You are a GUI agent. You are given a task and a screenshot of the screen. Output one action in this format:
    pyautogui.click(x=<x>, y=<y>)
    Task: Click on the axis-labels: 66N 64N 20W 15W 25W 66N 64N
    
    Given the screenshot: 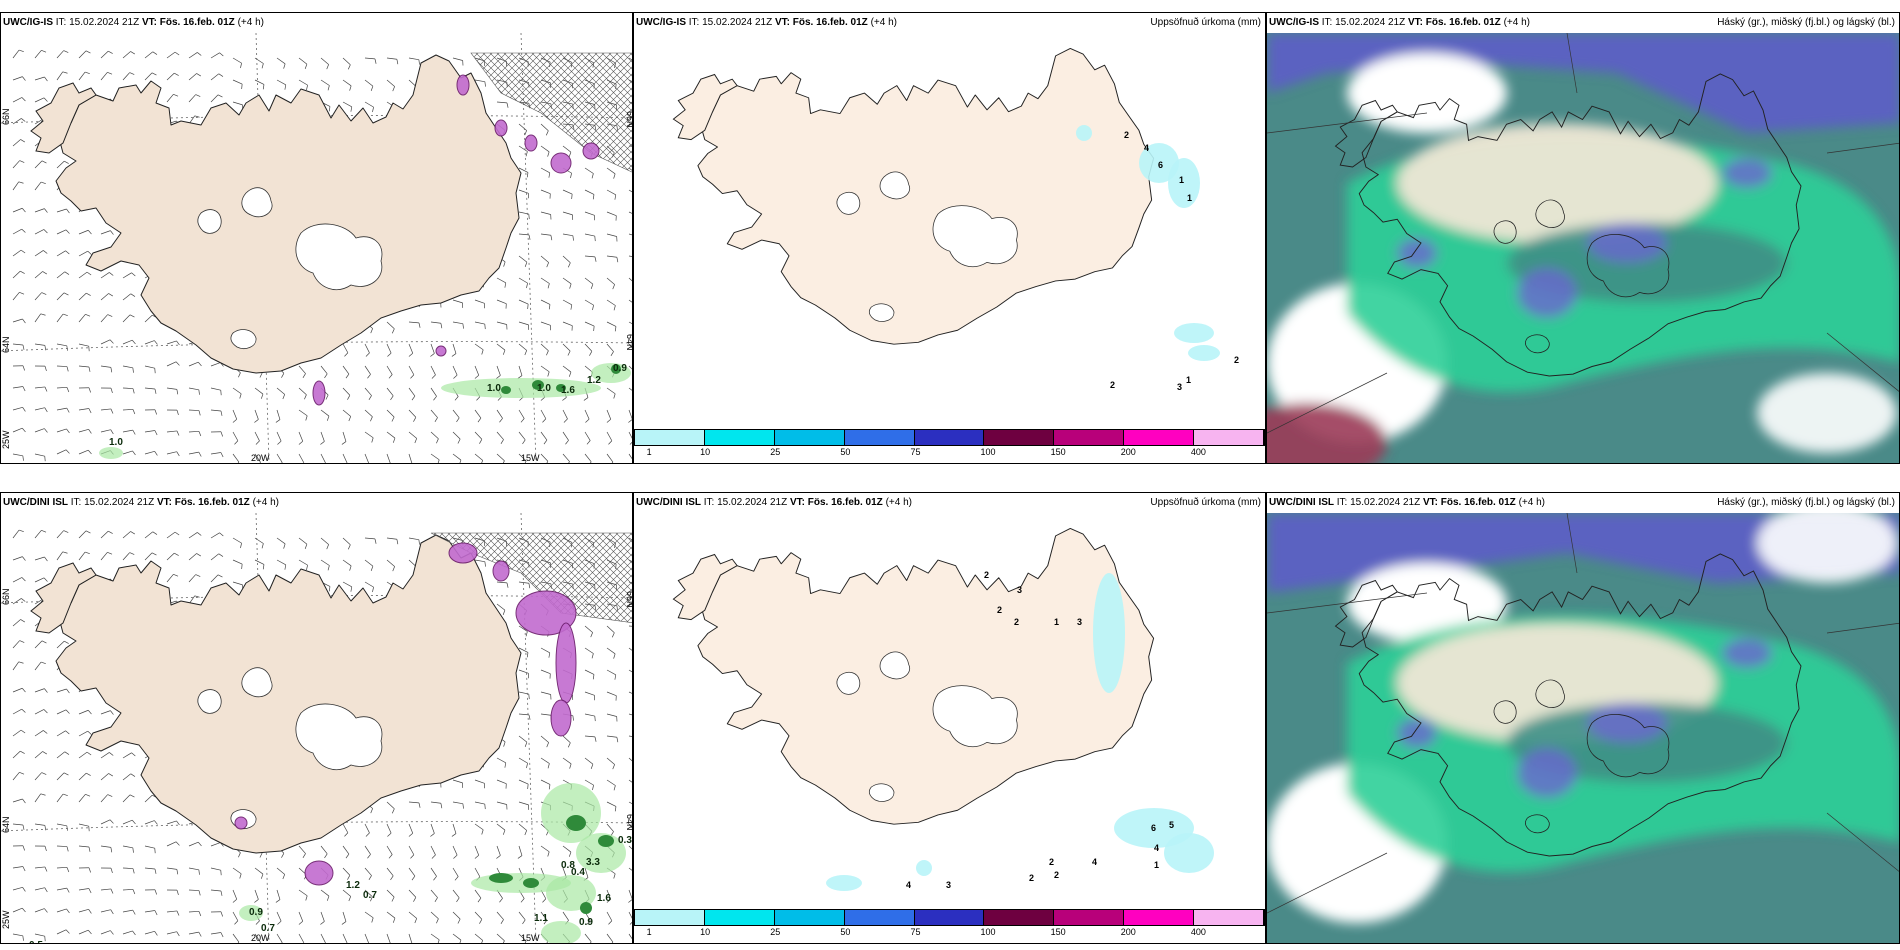 What is the action you would take?
    pyautogui.click(x=317, y=285)
    